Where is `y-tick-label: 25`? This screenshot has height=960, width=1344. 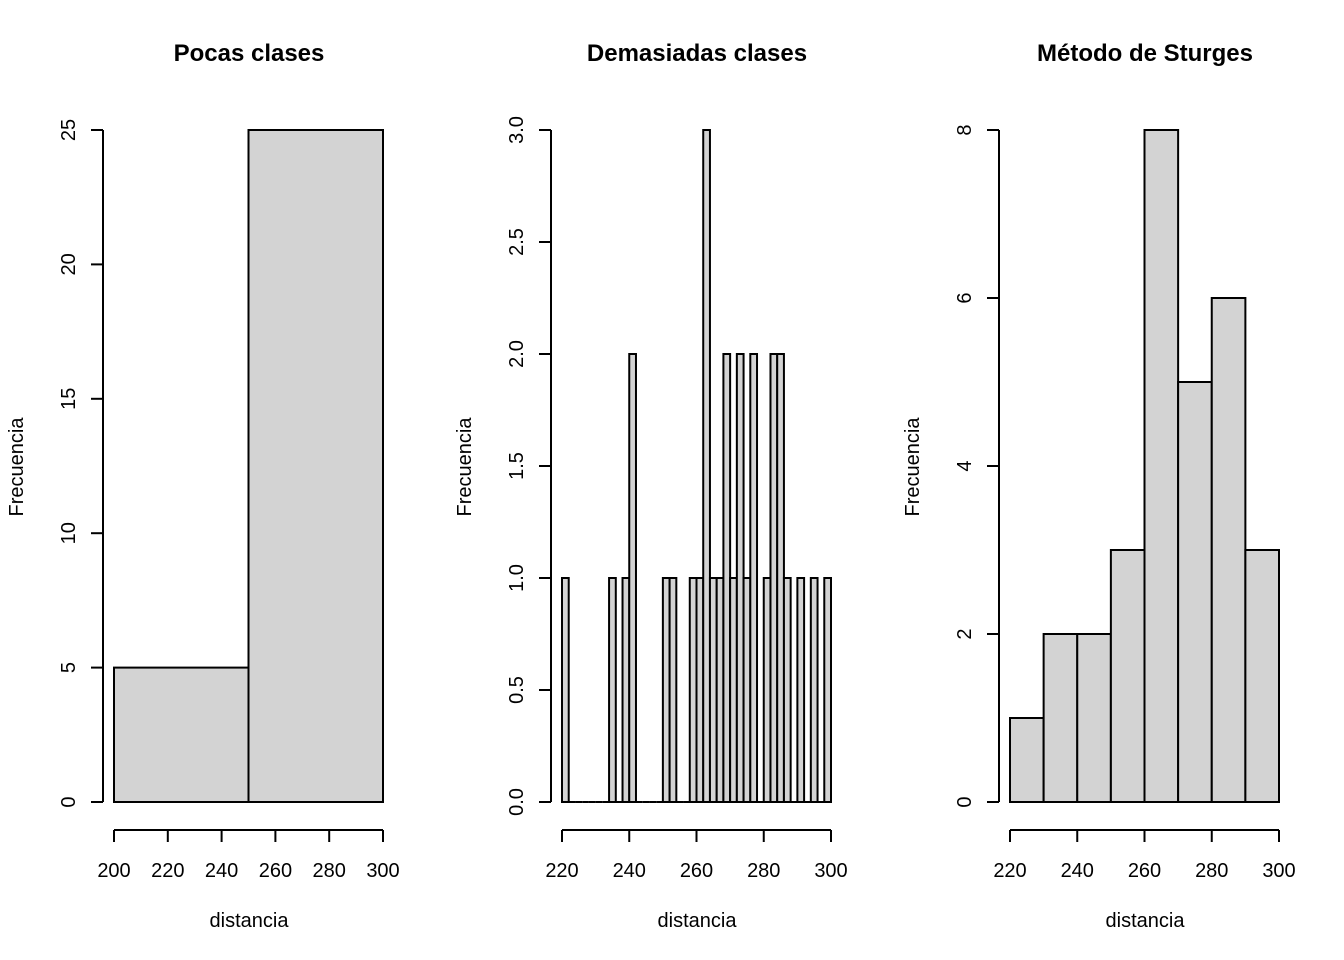 y-tick-label: 25 is located at coordinates (69, 130).